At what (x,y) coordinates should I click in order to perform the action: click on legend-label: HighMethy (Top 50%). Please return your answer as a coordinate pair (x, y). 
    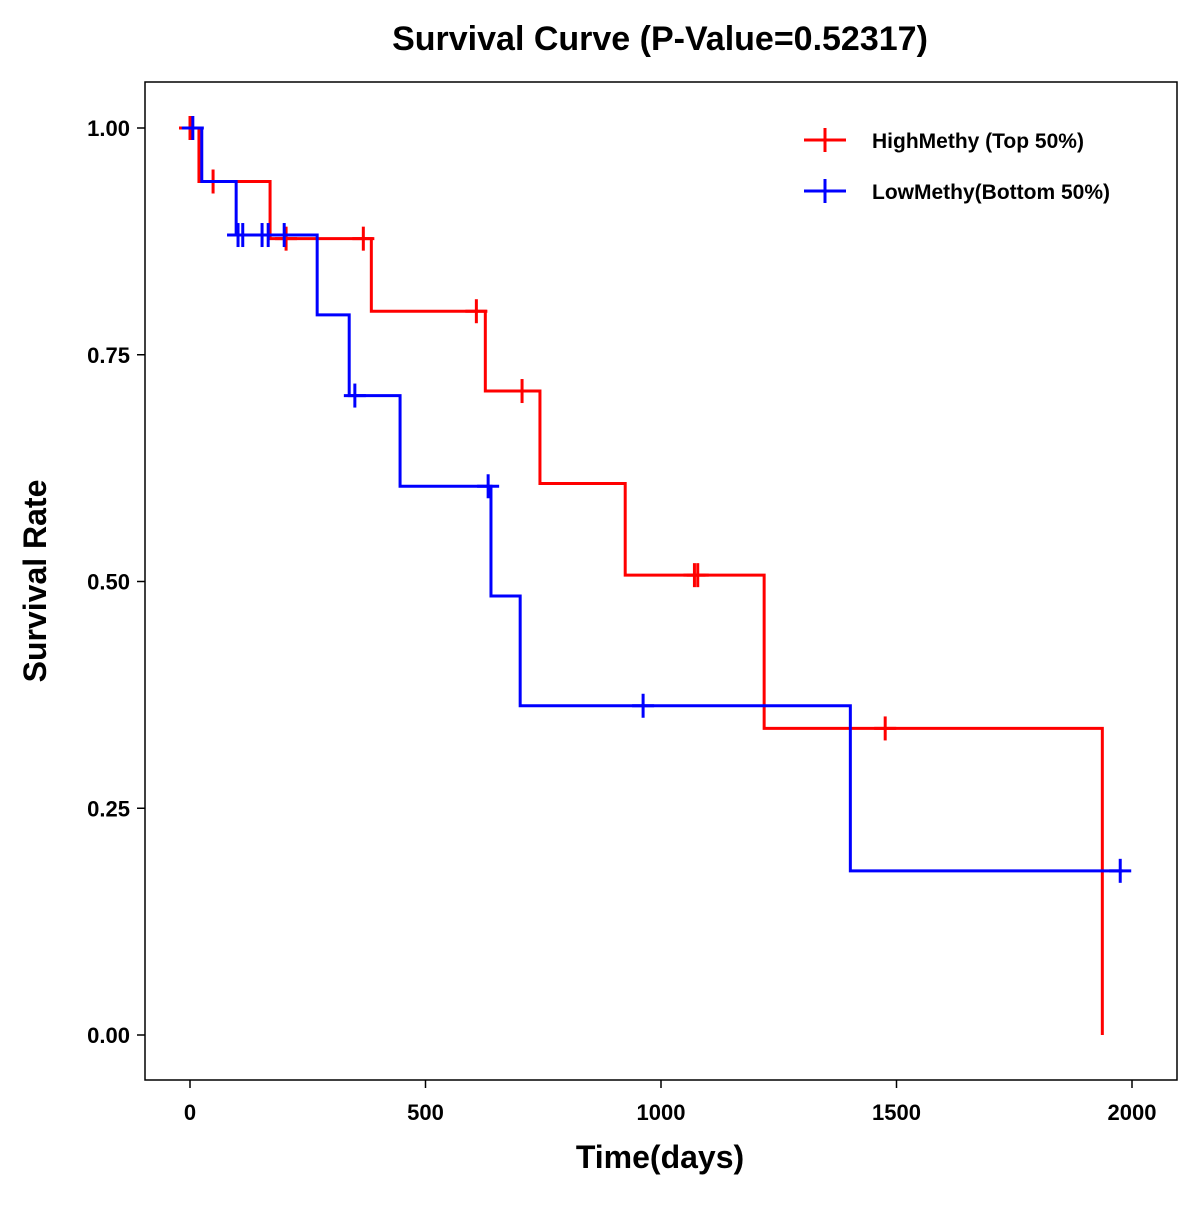
    Looking at the image, I should click on (978, 141).